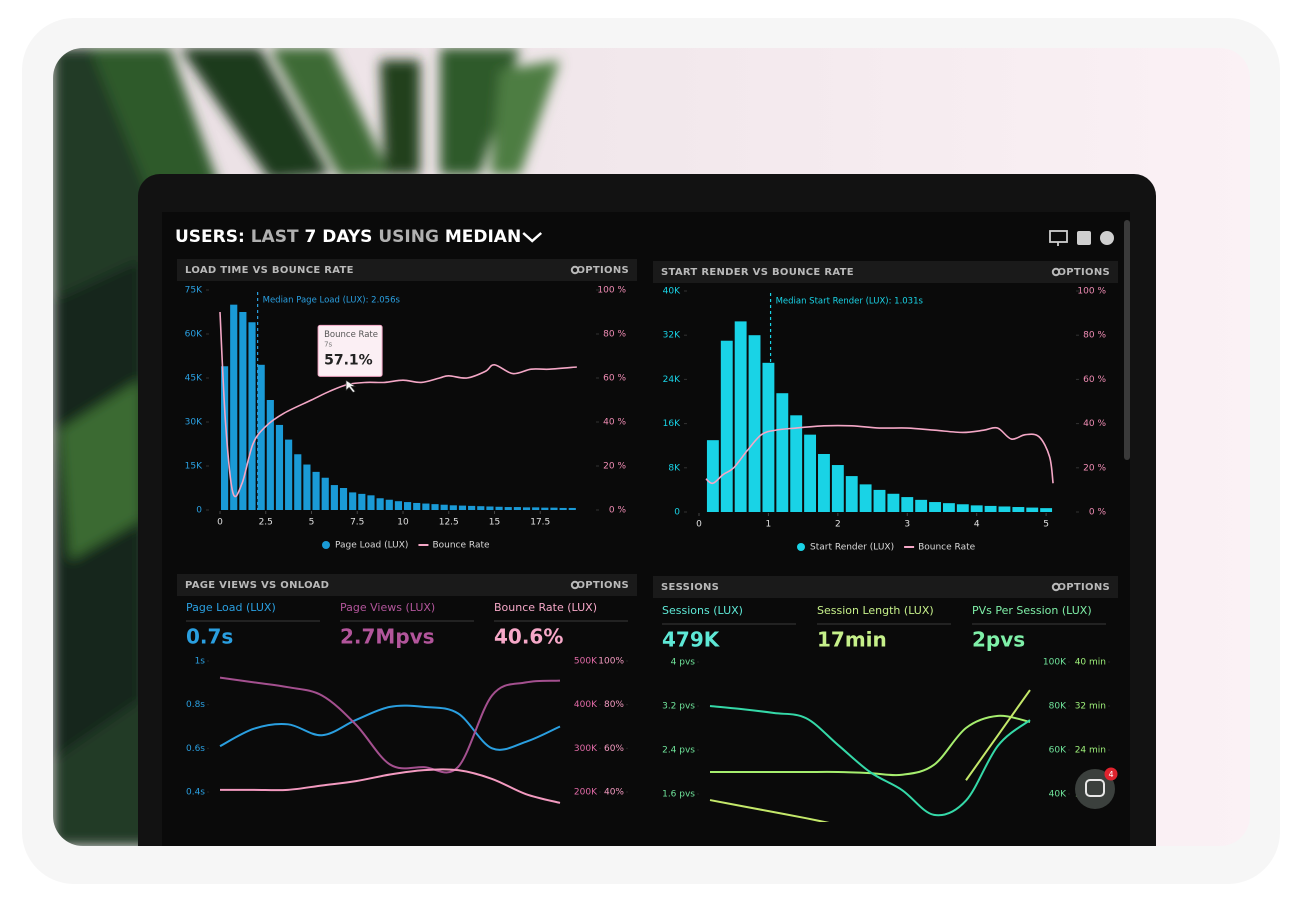  I want to click on panel-header, so click(885, 272).